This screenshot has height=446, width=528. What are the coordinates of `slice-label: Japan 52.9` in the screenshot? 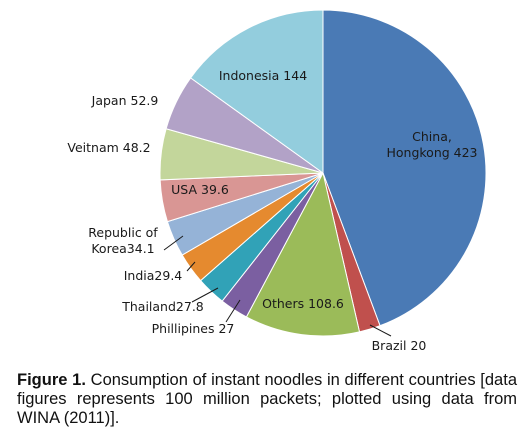 It's located at (125, 100).